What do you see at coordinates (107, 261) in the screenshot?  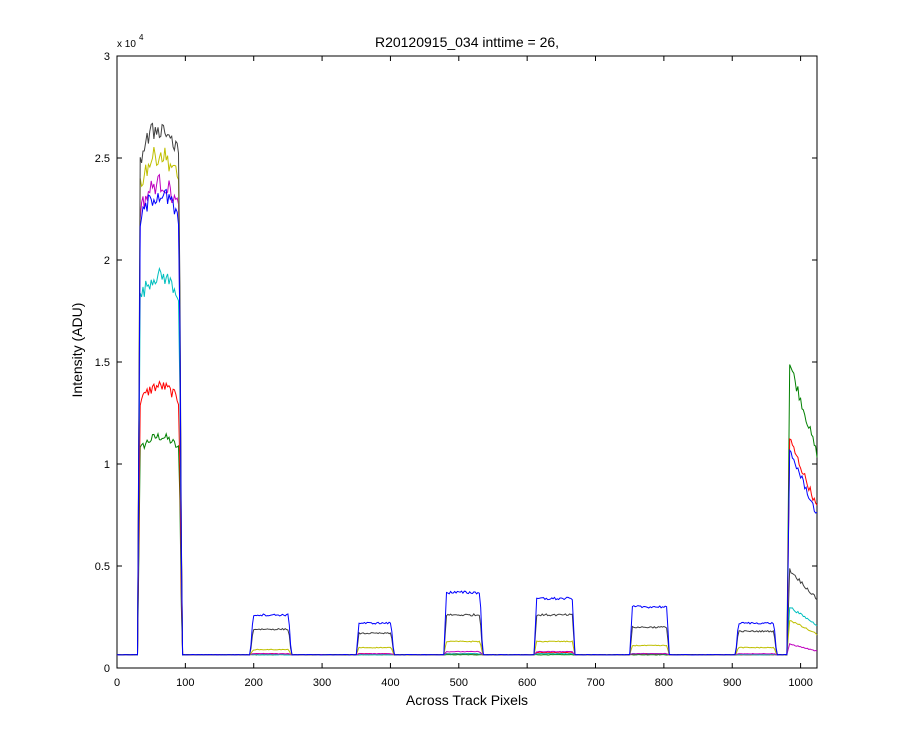 I see `y-tick-label: 2` at bounding box center [107, 261].